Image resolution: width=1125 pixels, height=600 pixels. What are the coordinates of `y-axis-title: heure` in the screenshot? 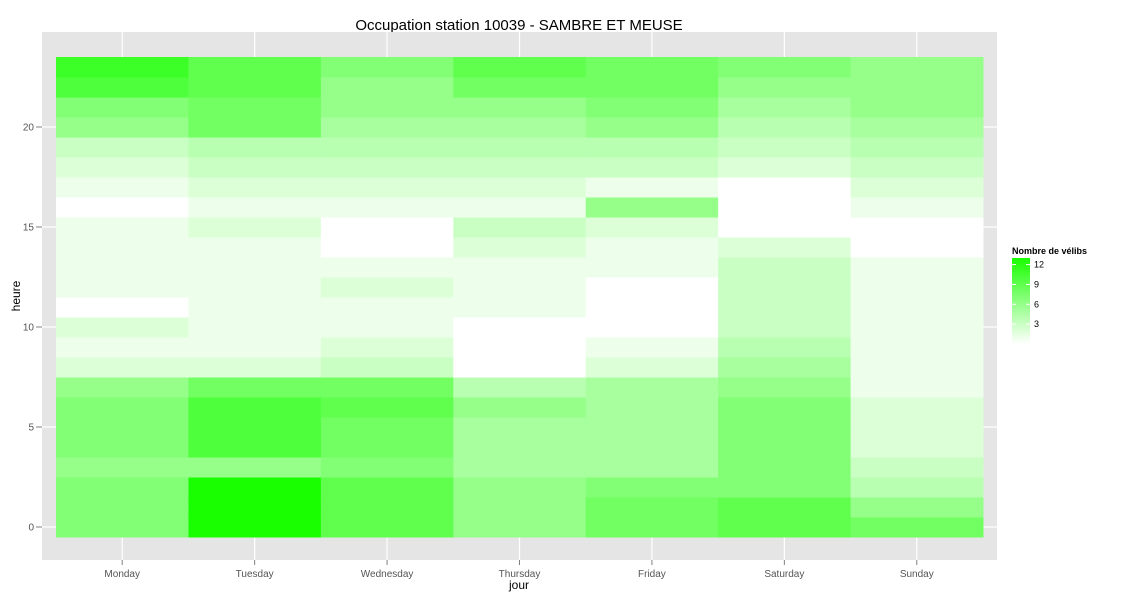 It's located at (16, 295).